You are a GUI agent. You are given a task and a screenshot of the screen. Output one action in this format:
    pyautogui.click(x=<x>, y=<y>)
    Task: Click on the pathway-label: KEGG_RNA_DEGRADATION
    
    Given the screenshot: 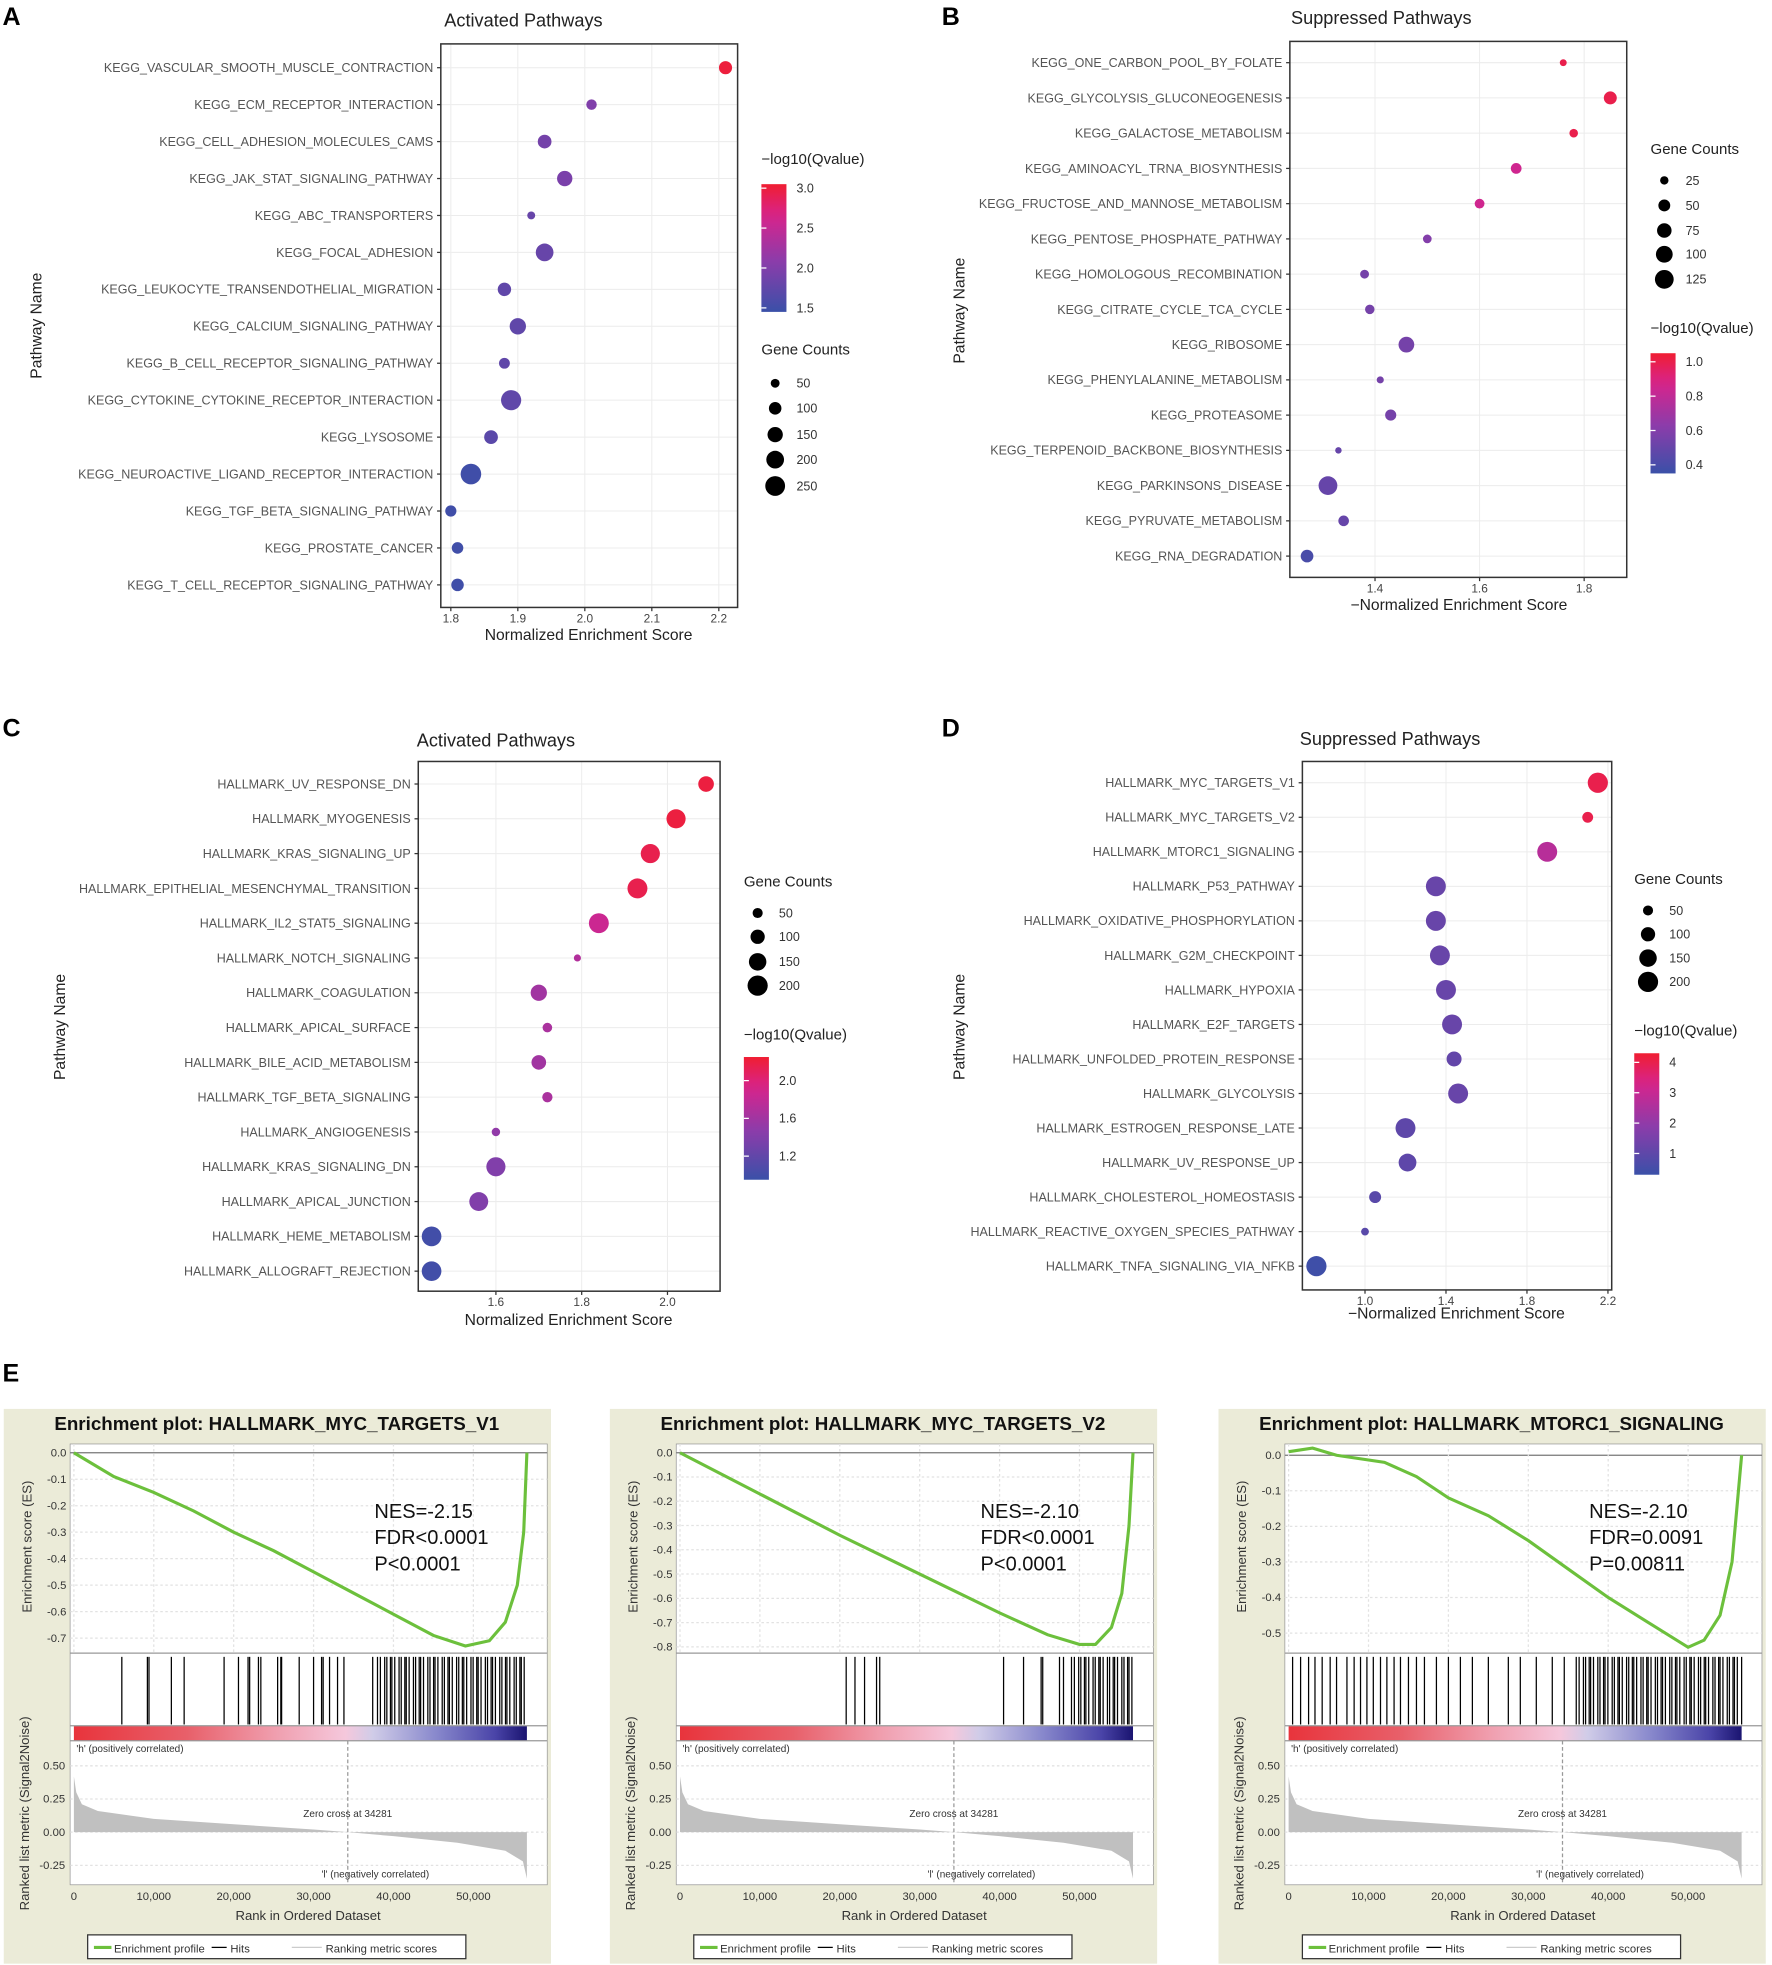 What is the action you would take?
    pyautogui.click(x=1198, y=556)
    